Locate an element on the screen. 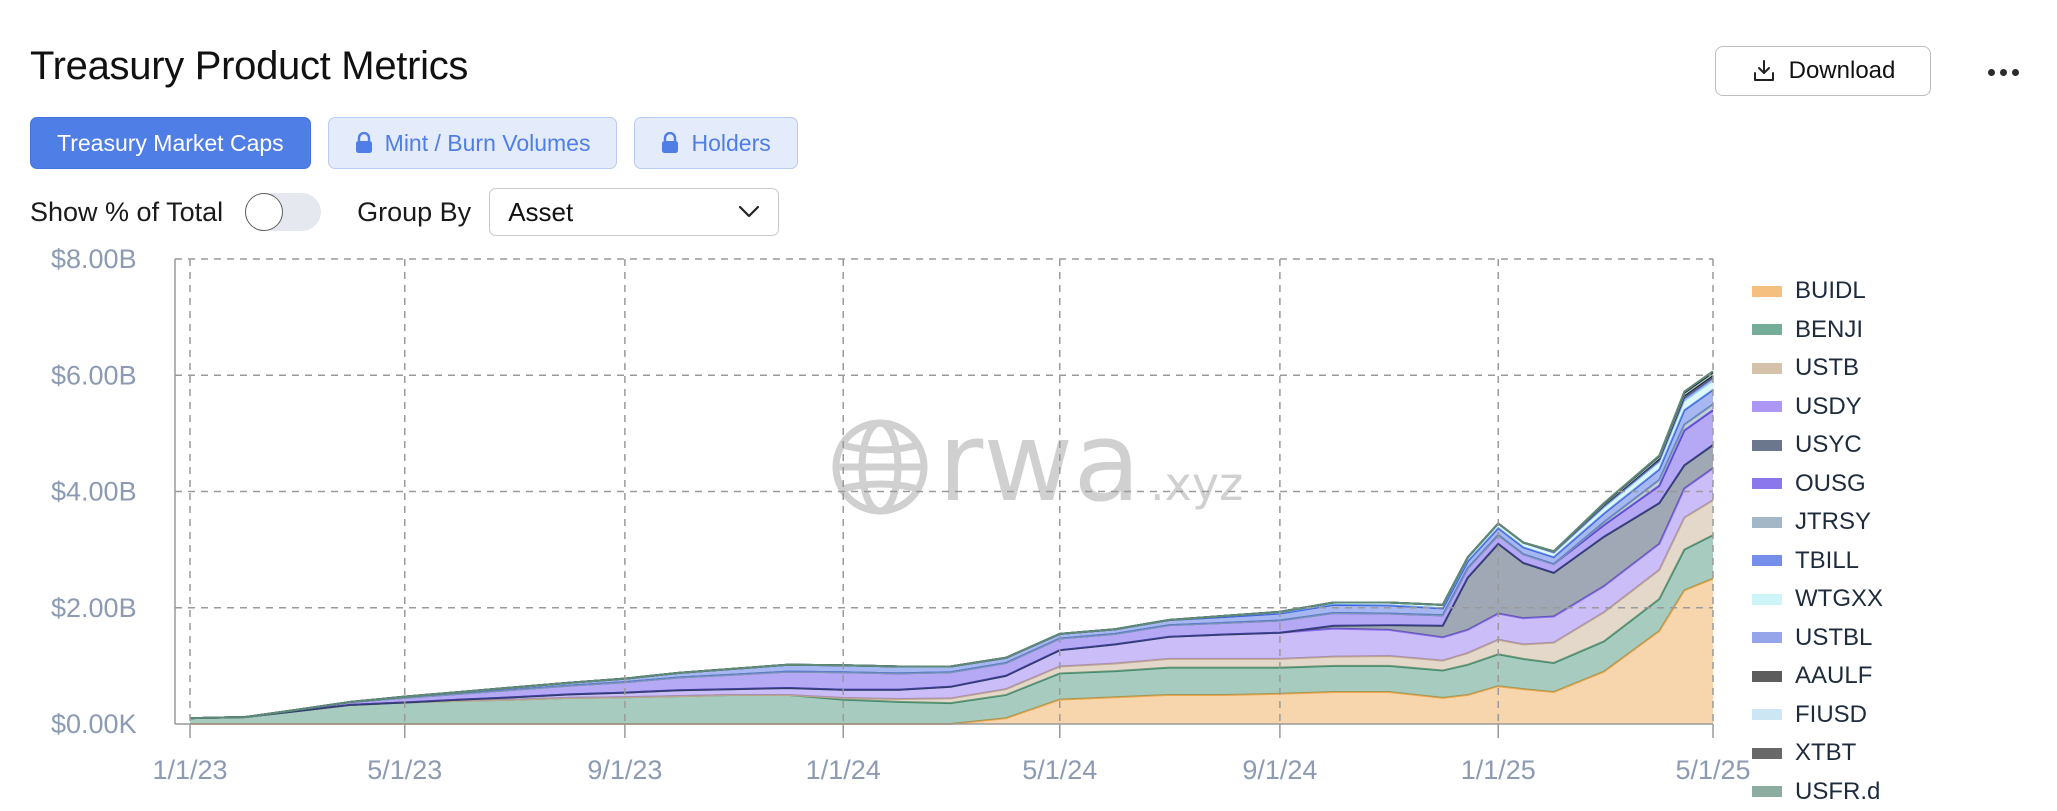 The width and height of the screenshot is (2057, 811). legend-item: USDY is located at coordinates (1817, 407).